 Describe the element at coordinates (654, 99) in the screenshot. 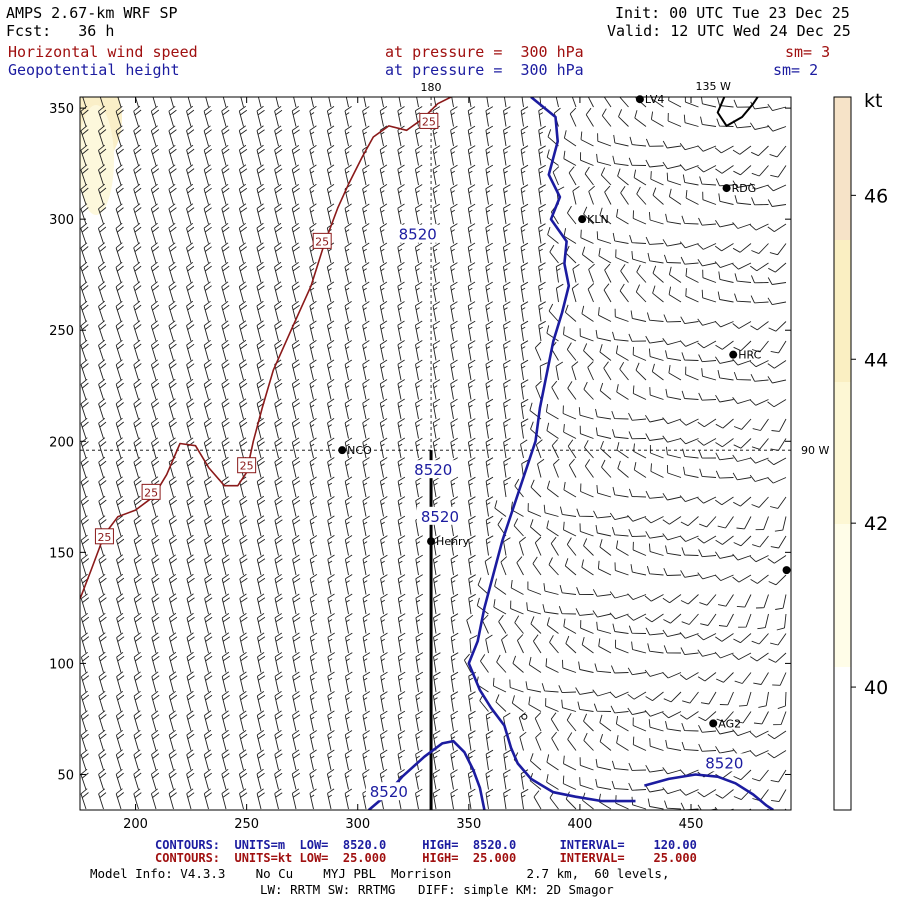

I see `station-label: LV4` at that location.